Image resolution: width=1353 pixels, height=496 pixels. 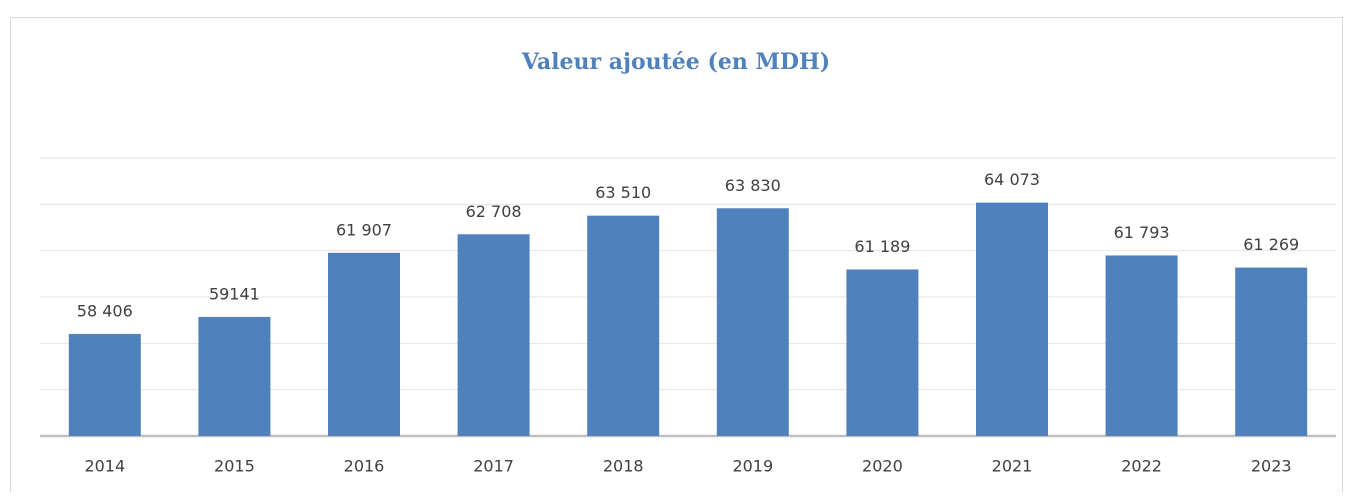 I want to click on value-label: 64 073, so click(x=1012, y=179).